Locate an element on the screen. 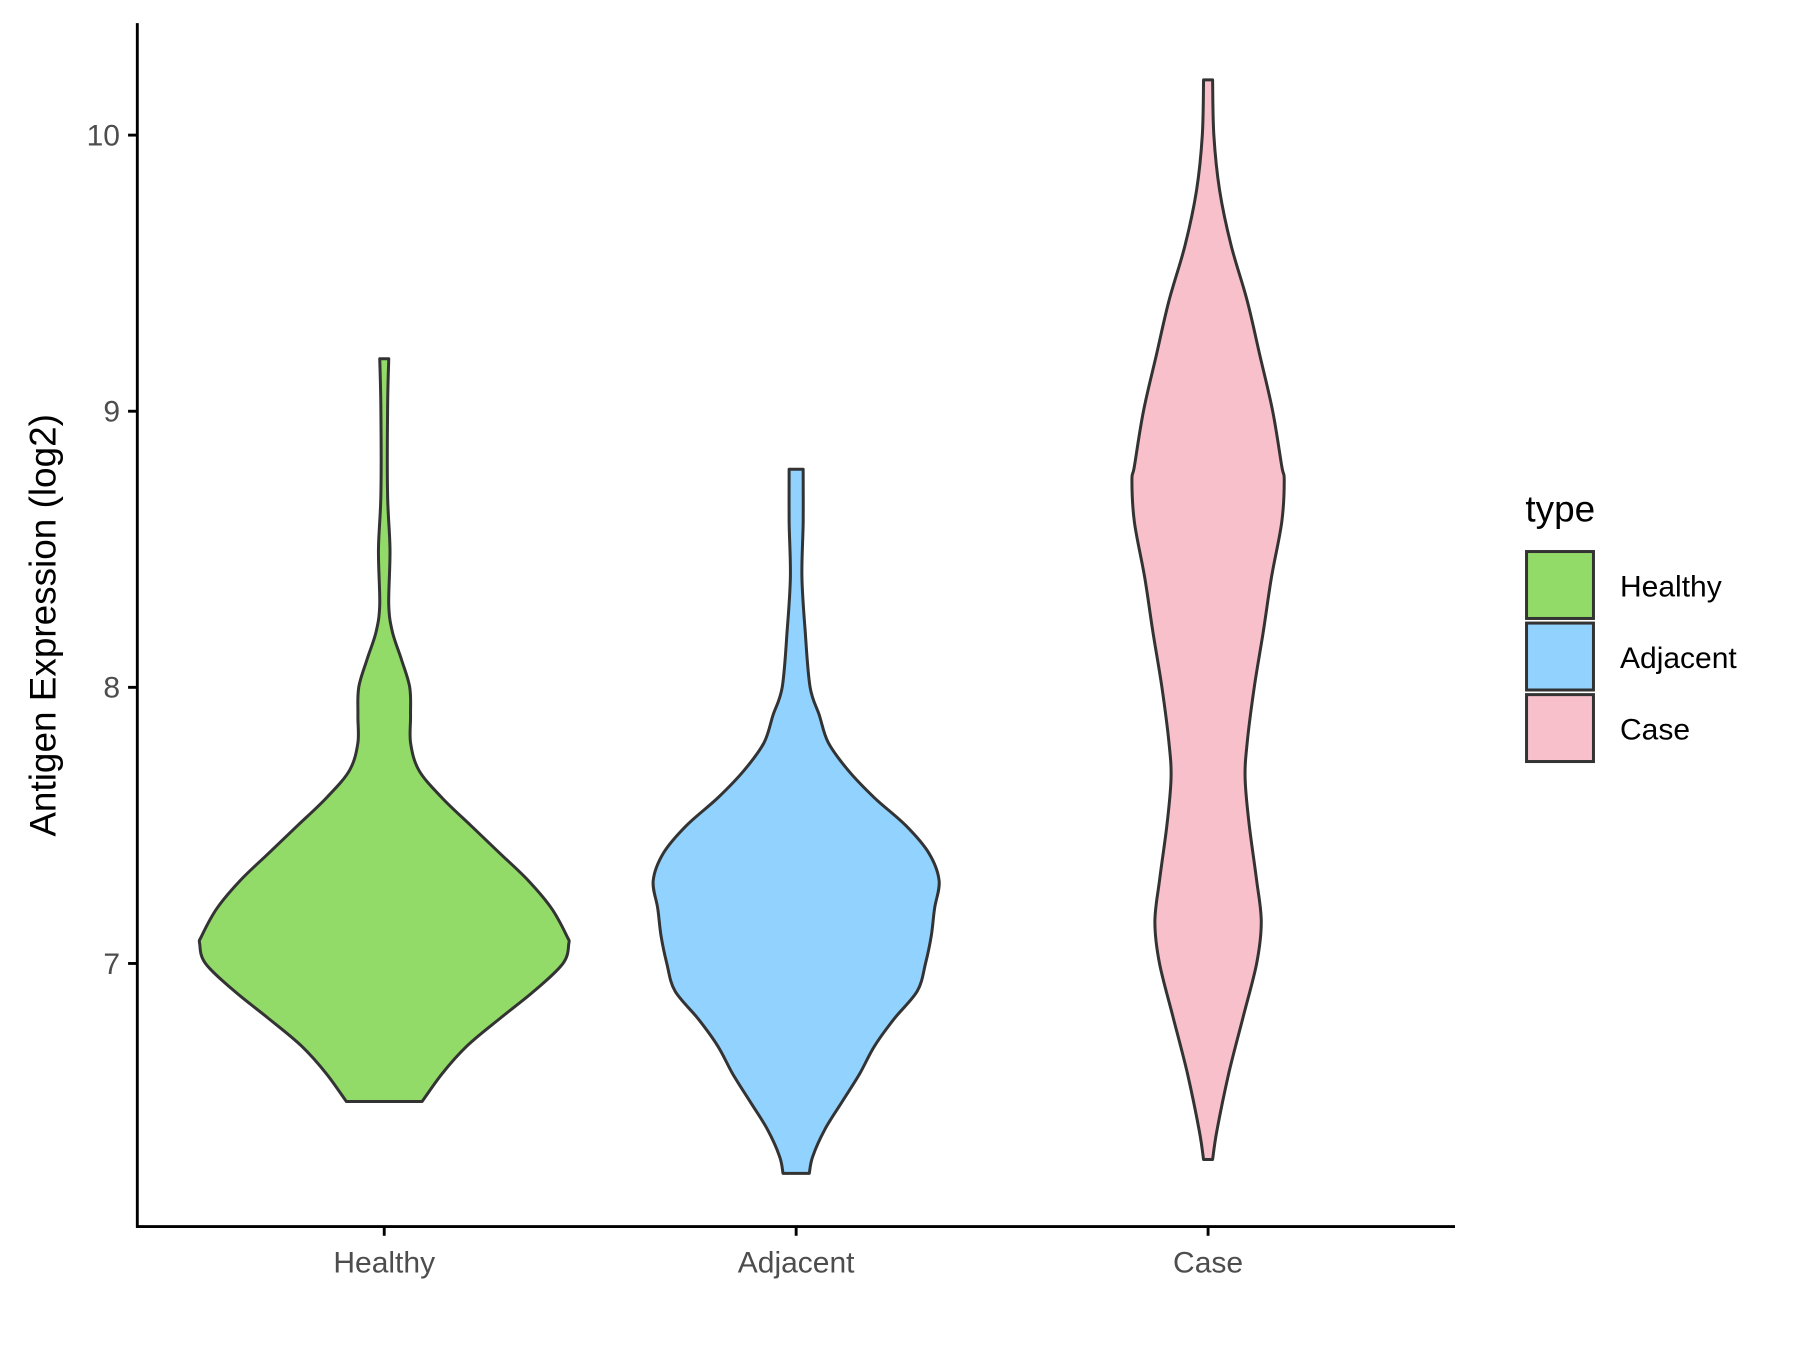  legend: type Healthy Adjacent Case is located at coordinates (1631, 626).